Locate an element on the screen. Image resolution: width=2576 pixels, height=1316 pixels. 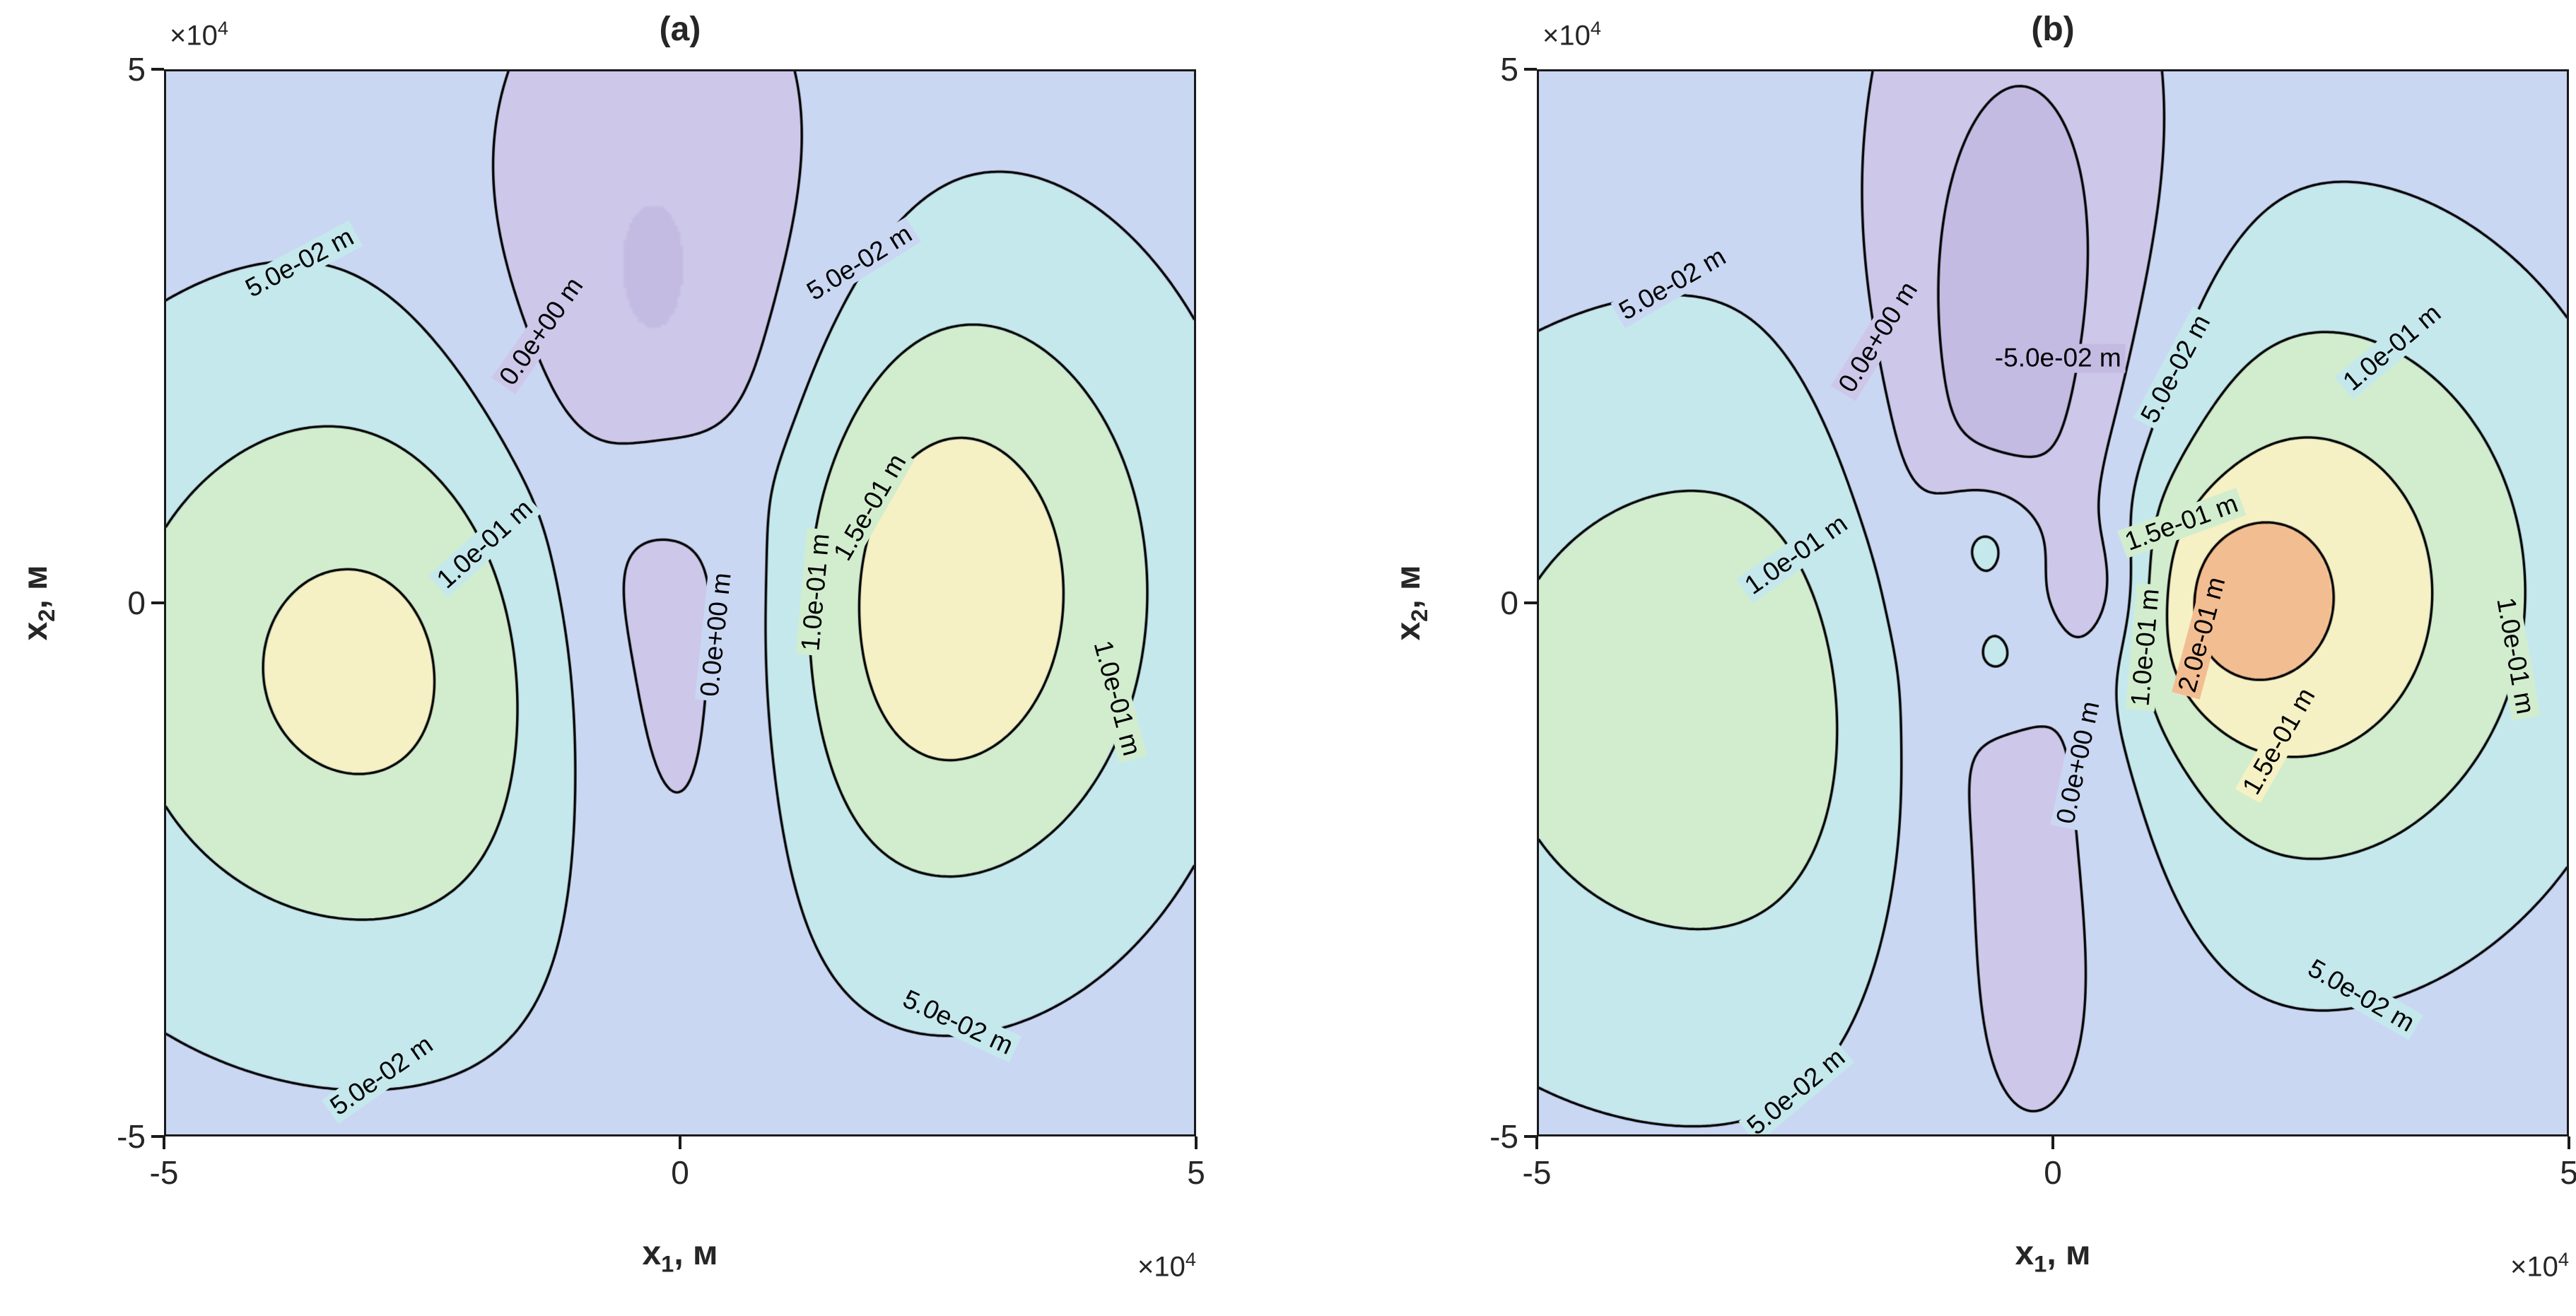
contour-label: -5.0e-02 m is located at coordinates (2058, 358).